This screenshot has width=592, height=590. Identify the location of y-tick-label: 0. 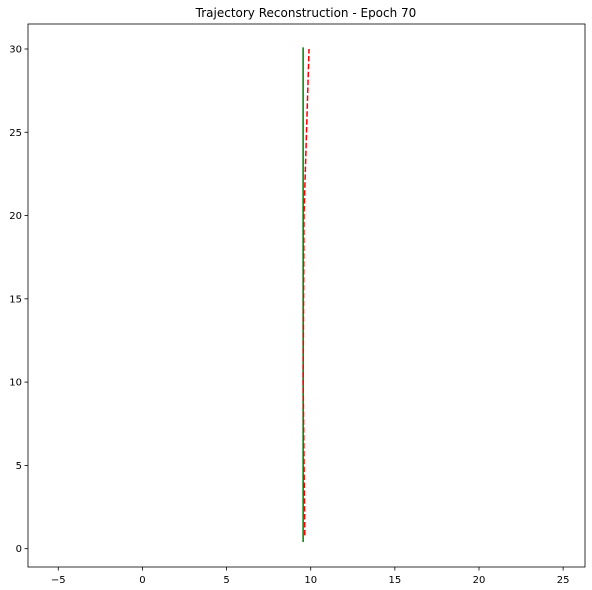
(19, 549).